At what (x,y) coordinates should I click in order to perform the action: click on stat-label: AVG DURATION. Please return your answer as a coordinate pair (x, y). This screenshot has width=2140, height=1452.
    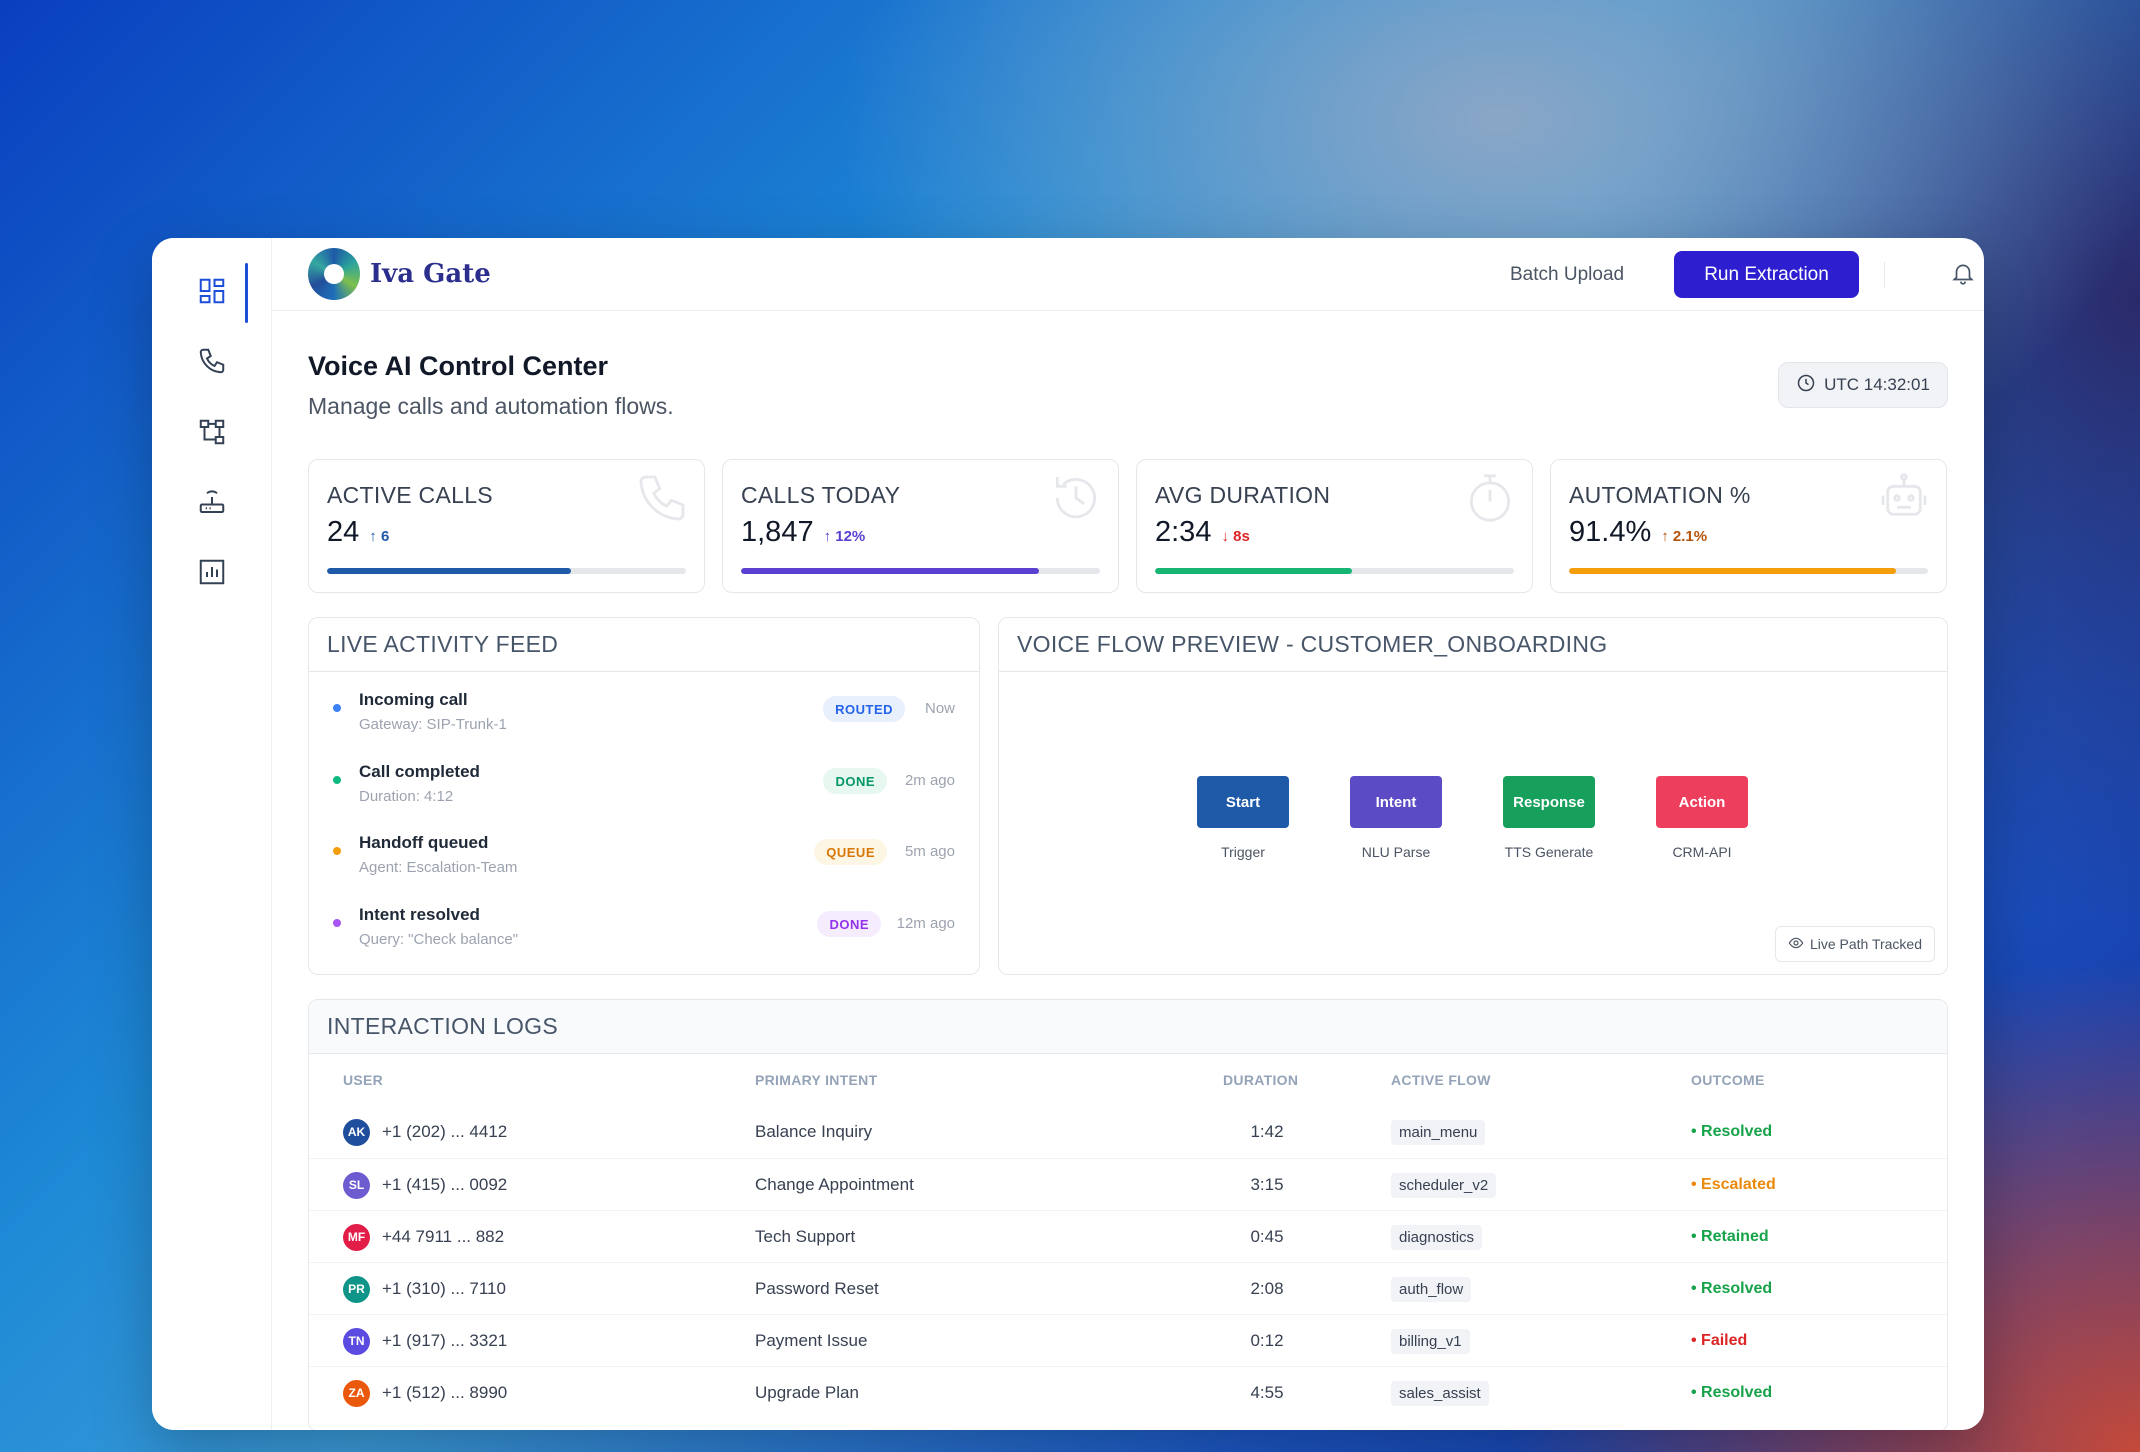
    Looking at the image, I should click on (1243, 495).